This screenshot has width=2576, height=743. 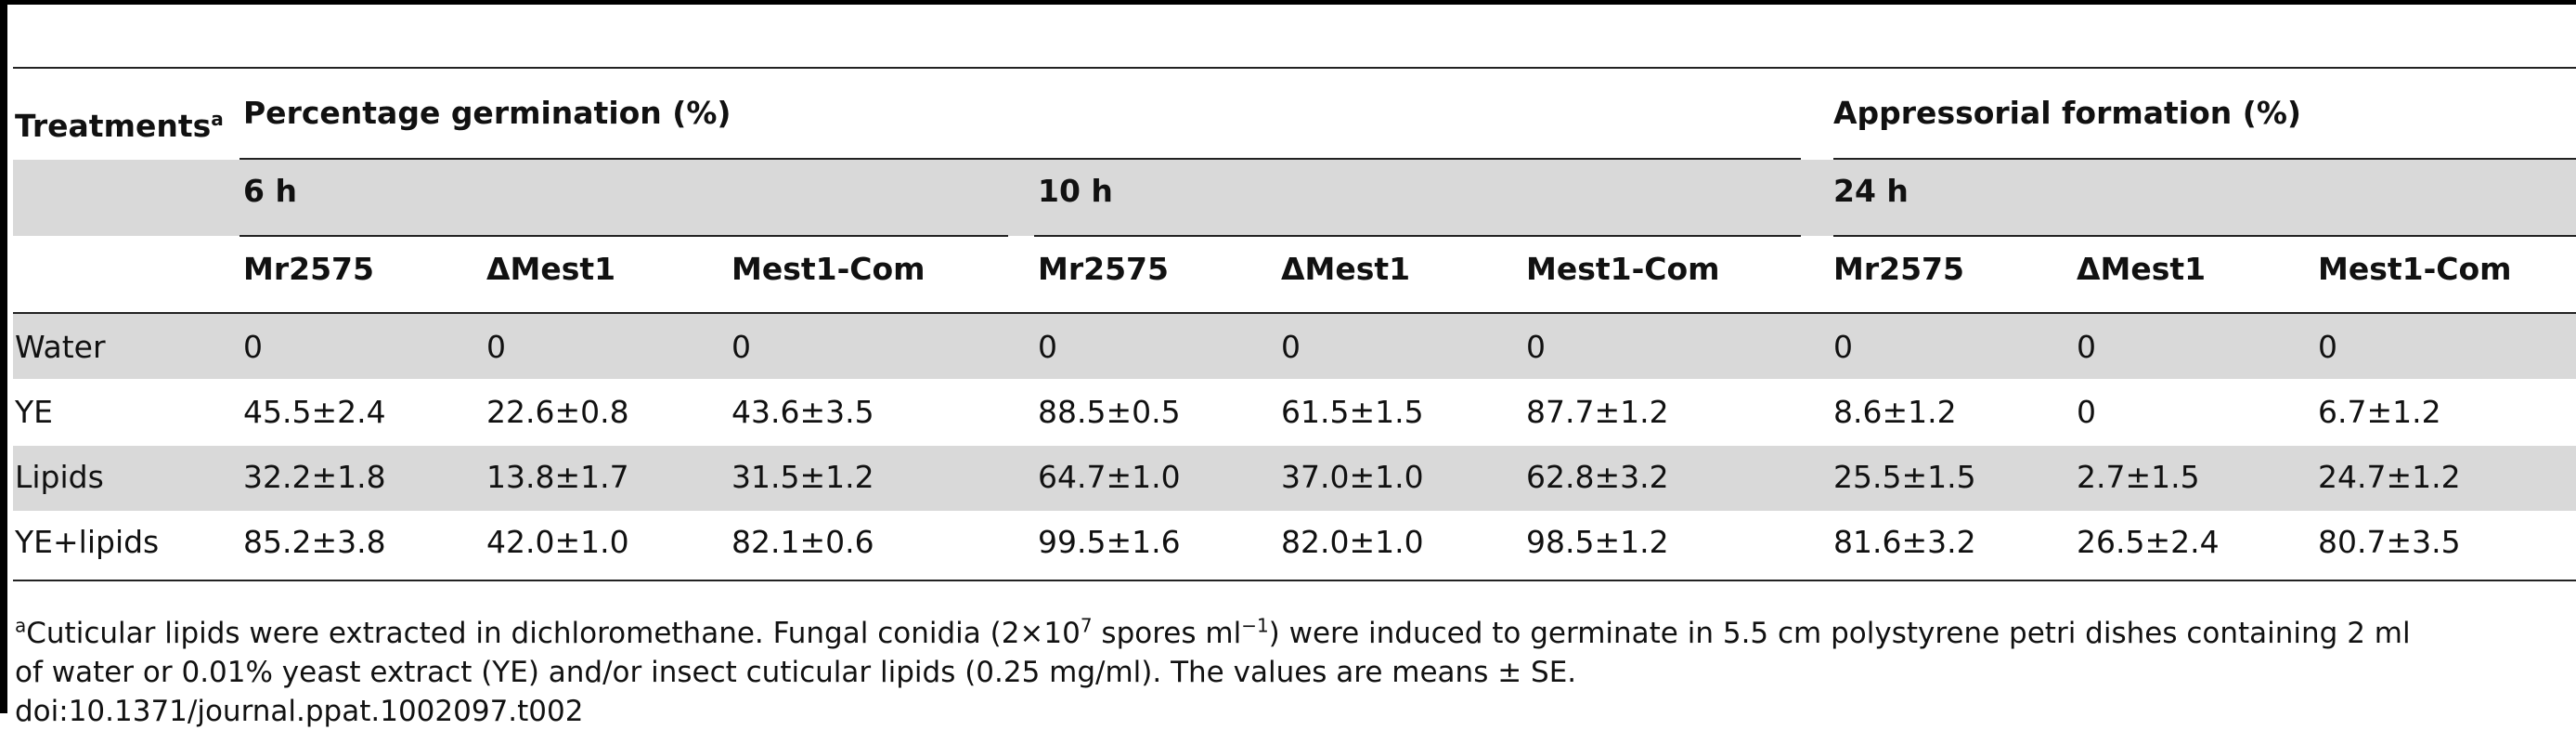 I want to click on header-bottom-rule, so click(x=1294, y=313).